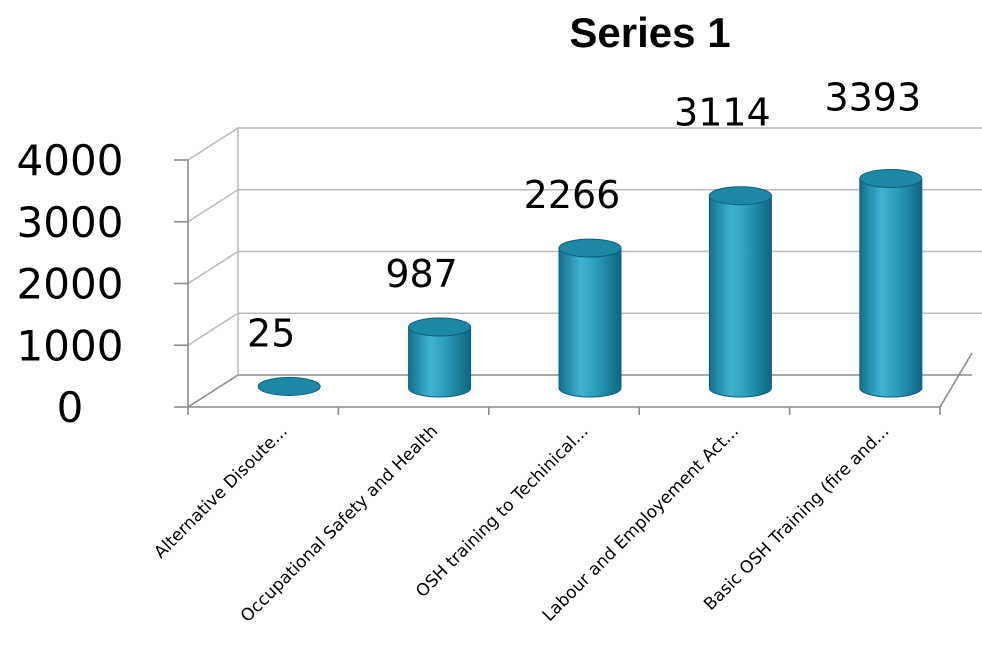 Image resolution: width=982 pixels, height=665 pixels. I want to click on data-label: 25, so click(271, 333).